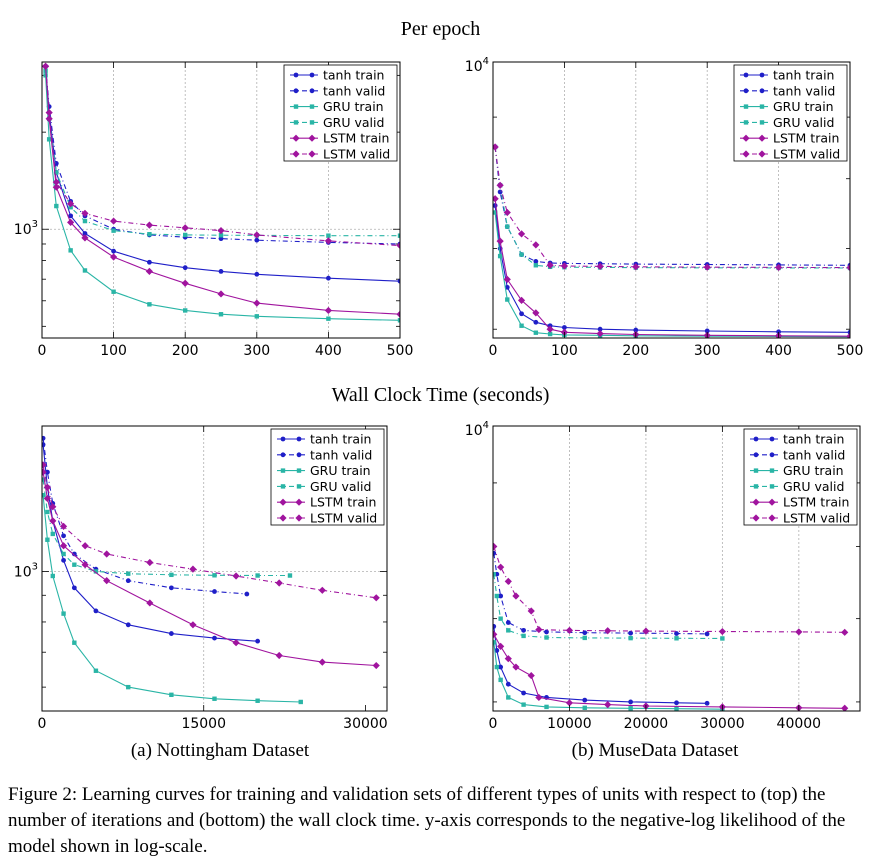 The width and height of the screenshot is (881, 862). What do you see at coordinates (608, 607) in the screenshot?
I see `series-line-gru-valid` at bounding box center [608, 607].